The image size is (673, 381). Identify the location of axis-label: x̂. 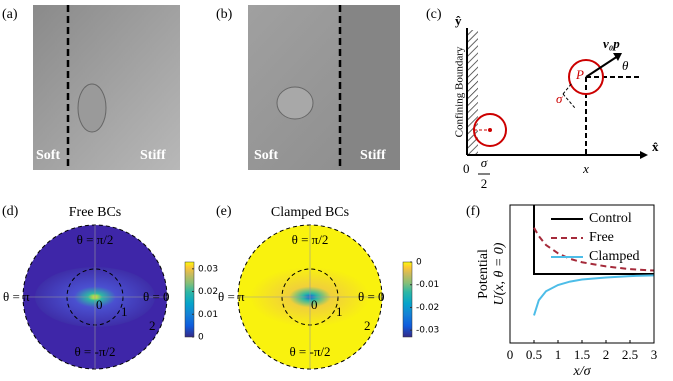
(655, 146).